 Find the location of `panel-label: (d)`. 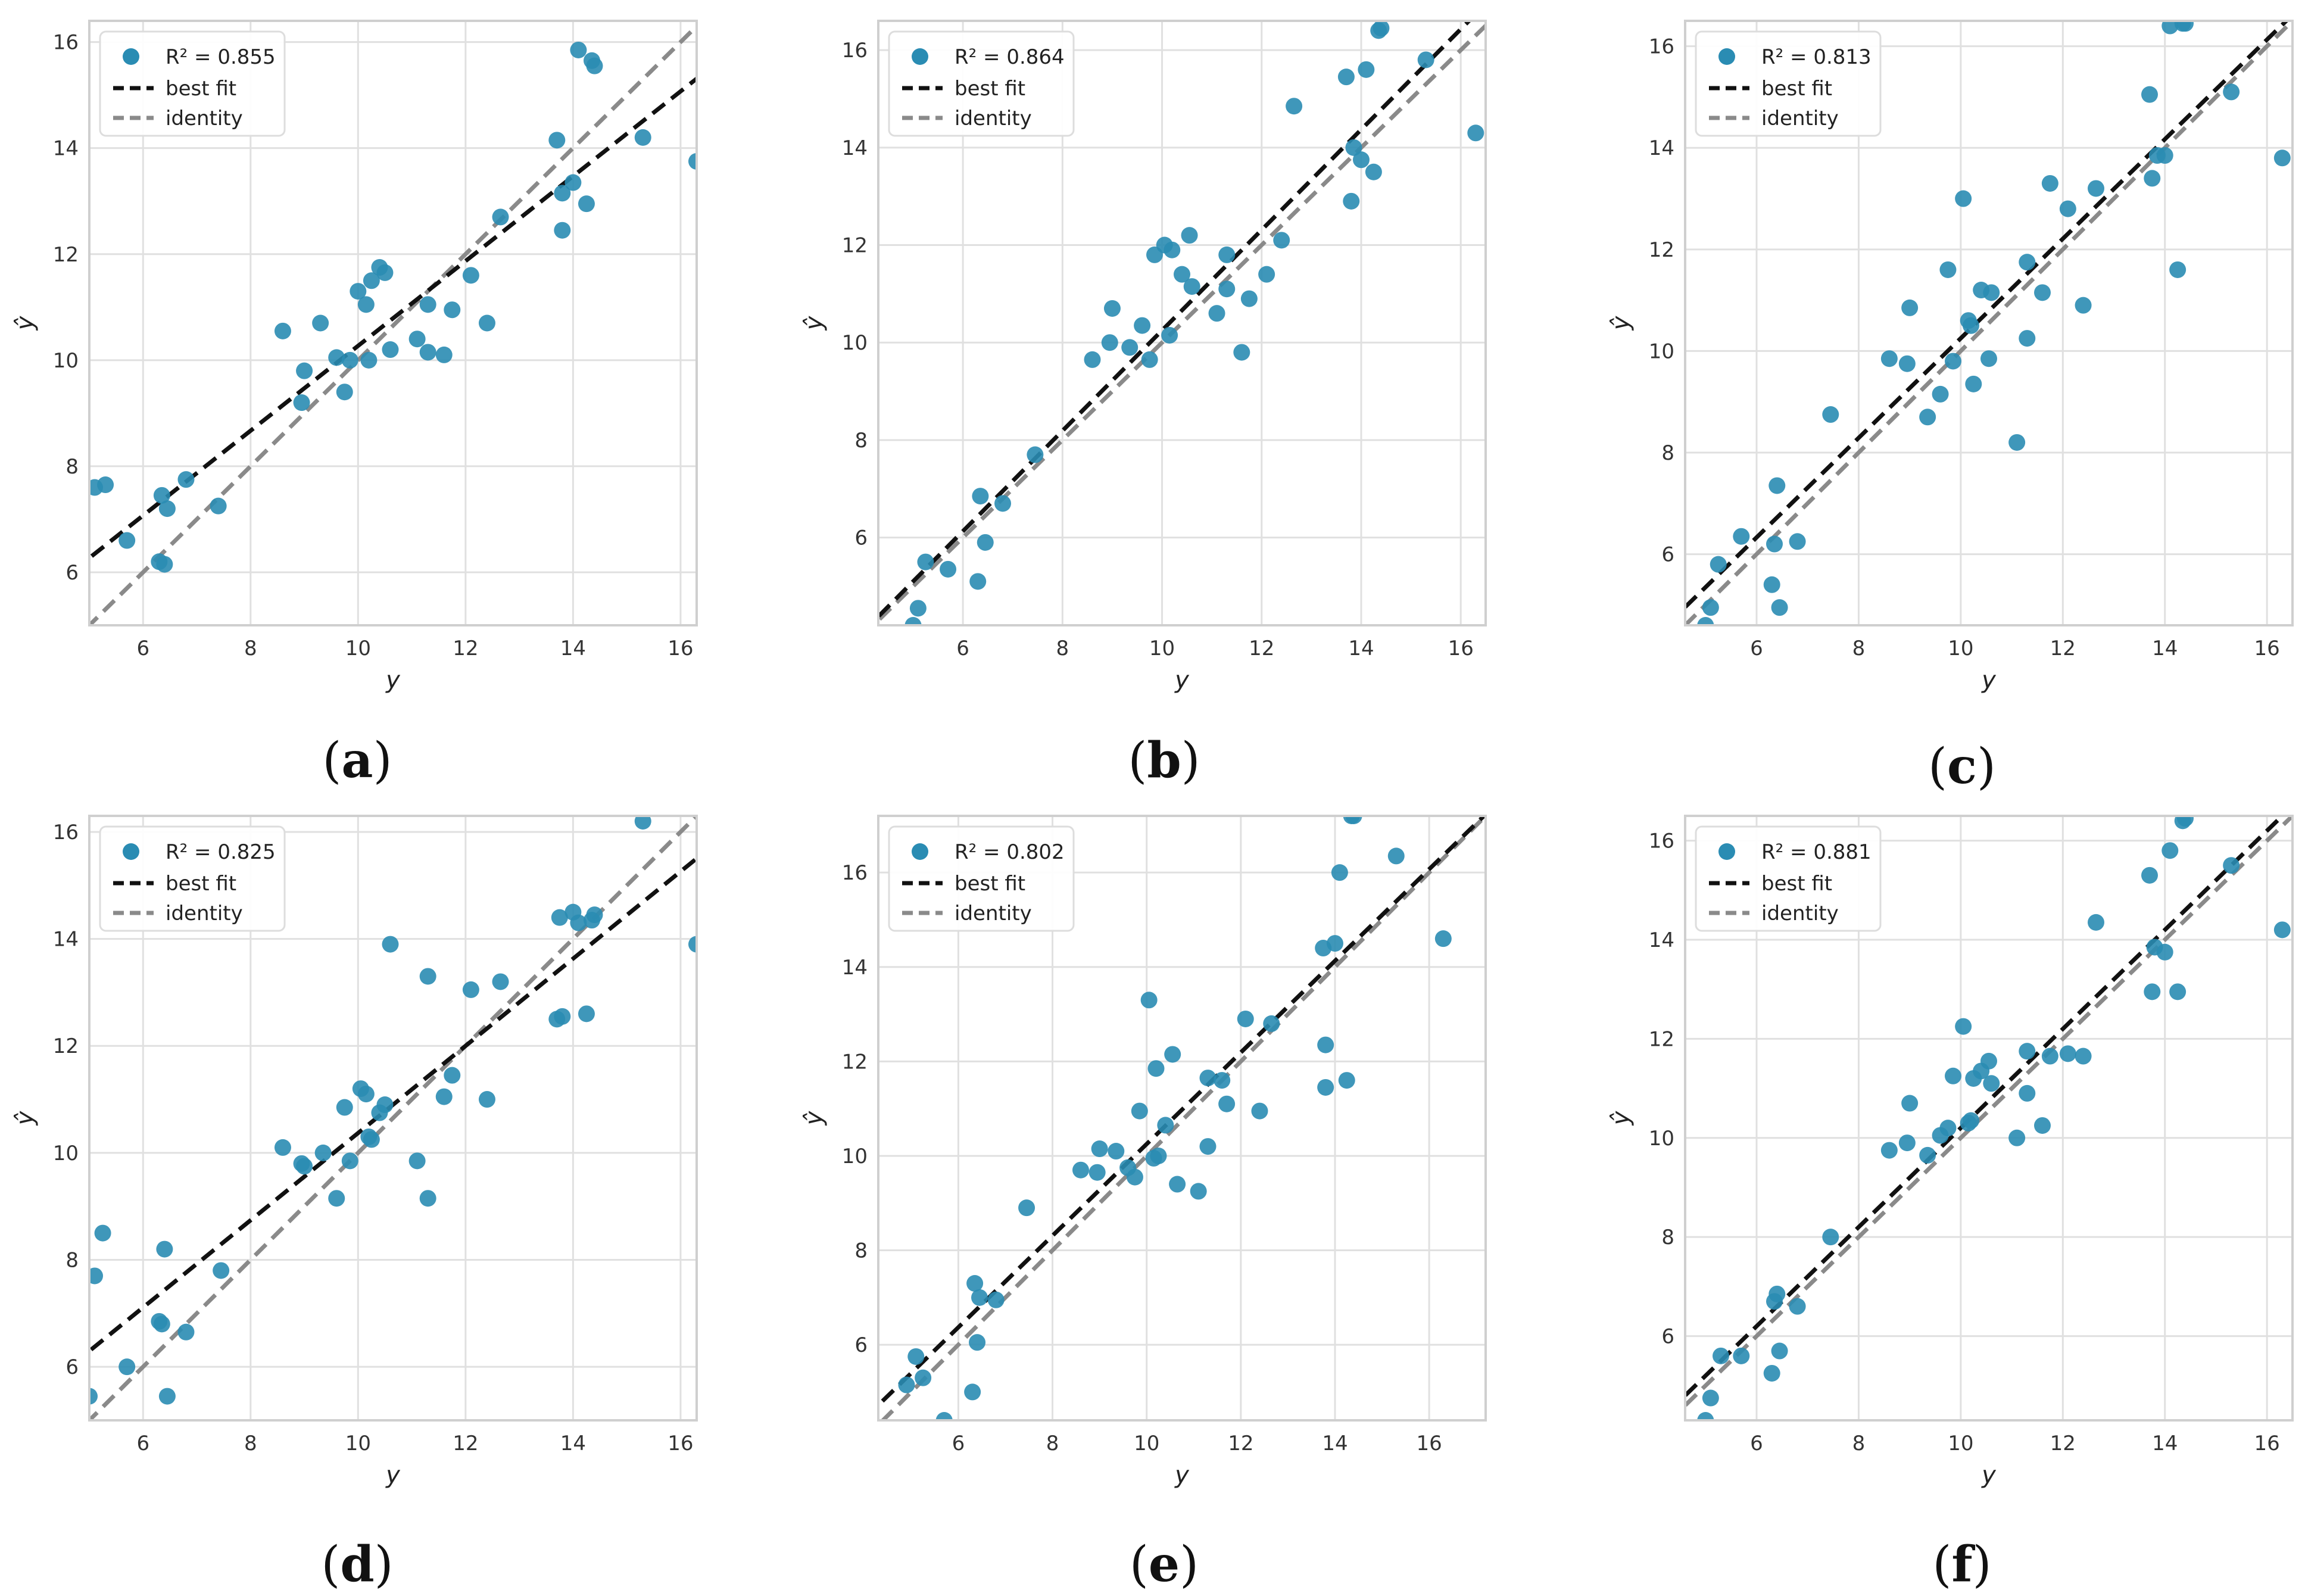

panel-label: (d) is located at coordinates (357, 1564).